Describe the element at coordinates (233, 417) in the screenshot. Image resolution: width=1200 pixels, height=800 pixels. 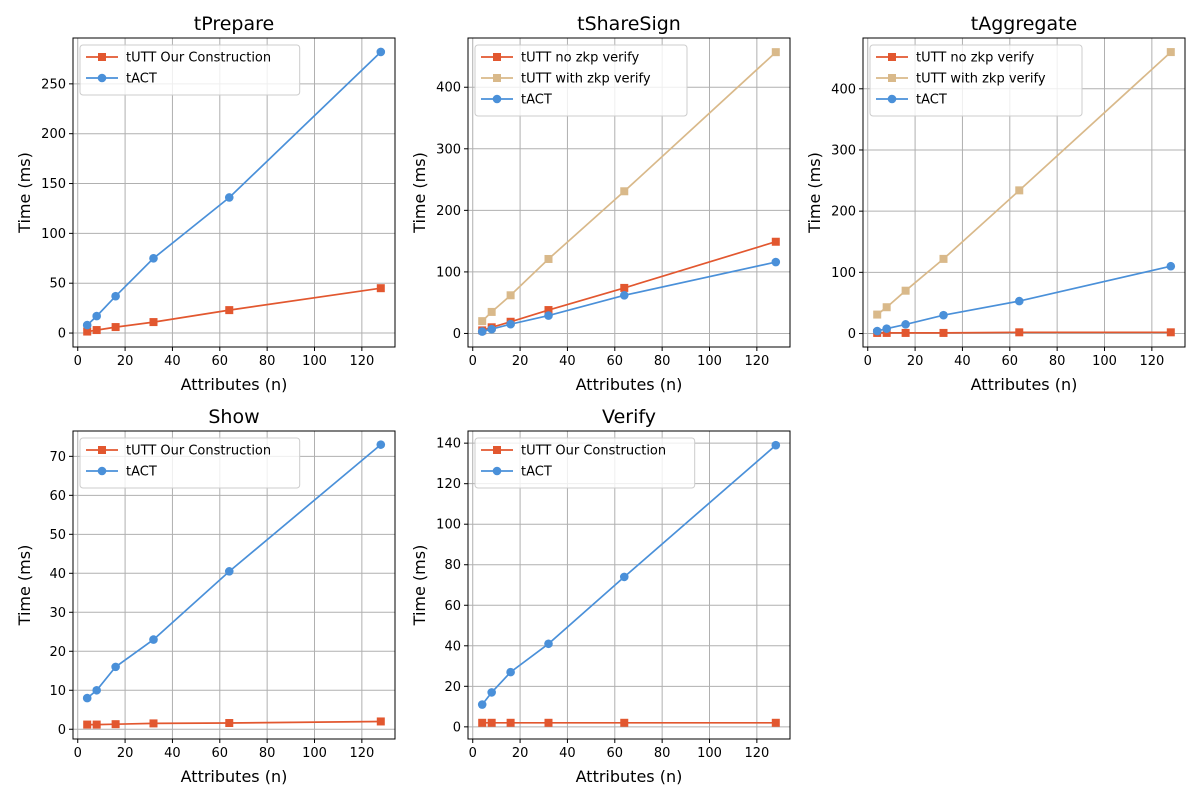
I see `chart-title: Show` at that location.